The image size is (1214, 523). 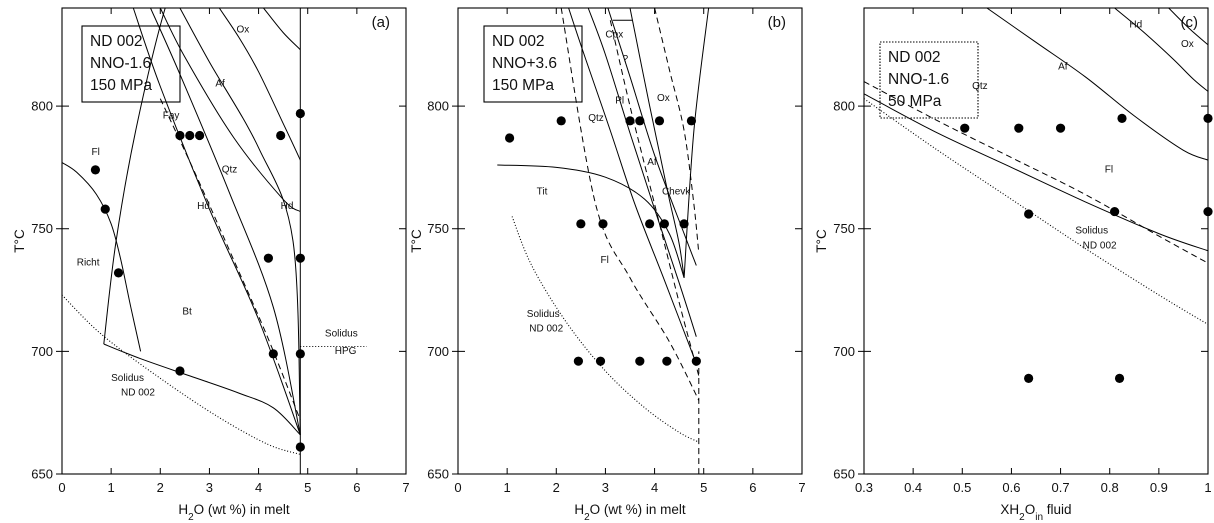 What do you see at coordinates (1190, 22) in the screenshot?
I see `panel-label: (c)` at bounding box center [1190, 22].